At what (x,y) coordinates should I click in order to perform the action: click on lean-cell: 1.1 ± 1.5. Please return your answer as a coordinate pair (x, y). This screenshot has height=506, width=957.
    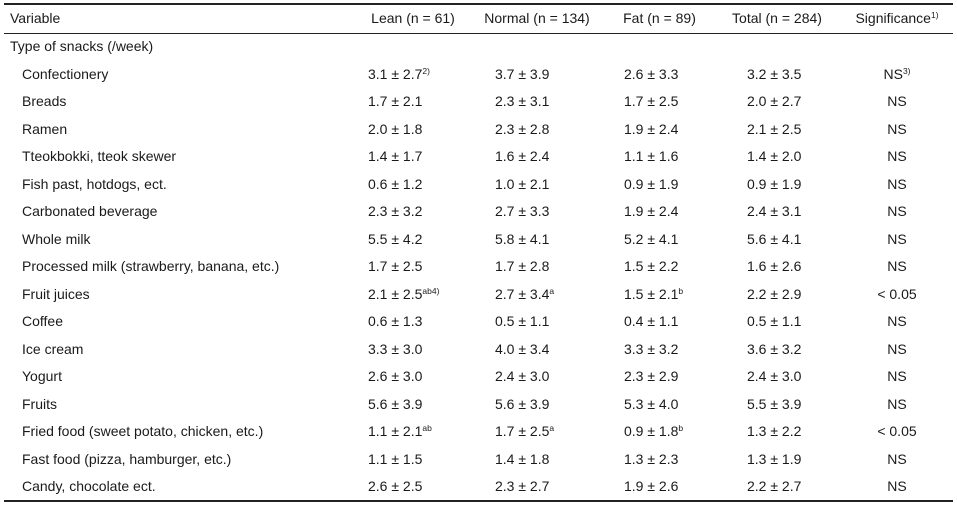
    Looking at the image, I should click on (413, 460).